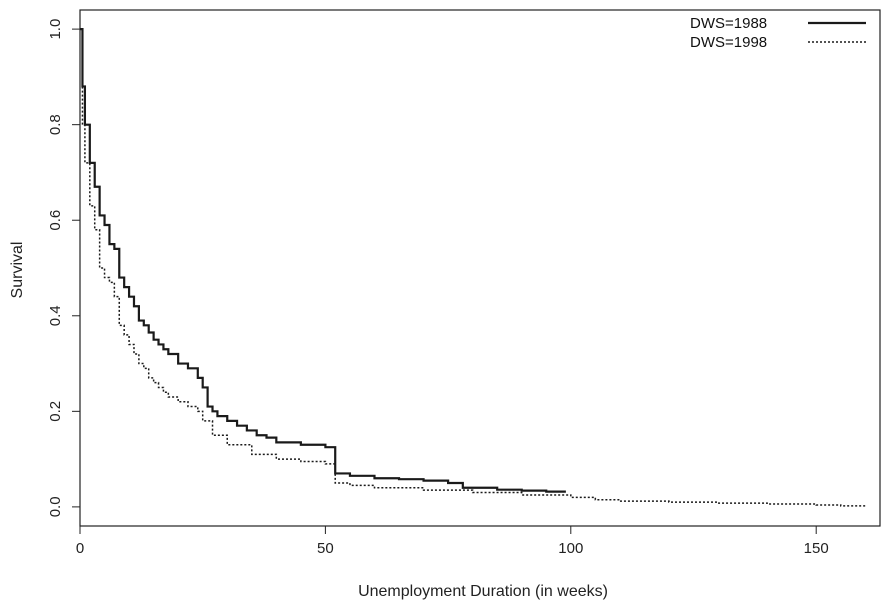 This screenshot has width=881, height=606. Describe the element at coordinates (728, 42) in the screenshot. I see `legend-label-1998: DWS=1998` at that location.